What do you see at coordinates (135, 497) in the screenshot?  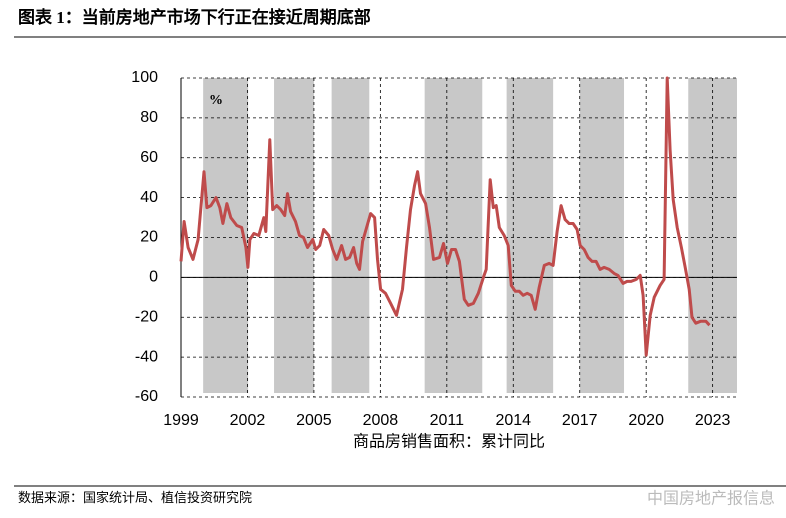 I see `source: 数据来源：国家统计局、植信投资研究院` at bounding box center [135, 497].